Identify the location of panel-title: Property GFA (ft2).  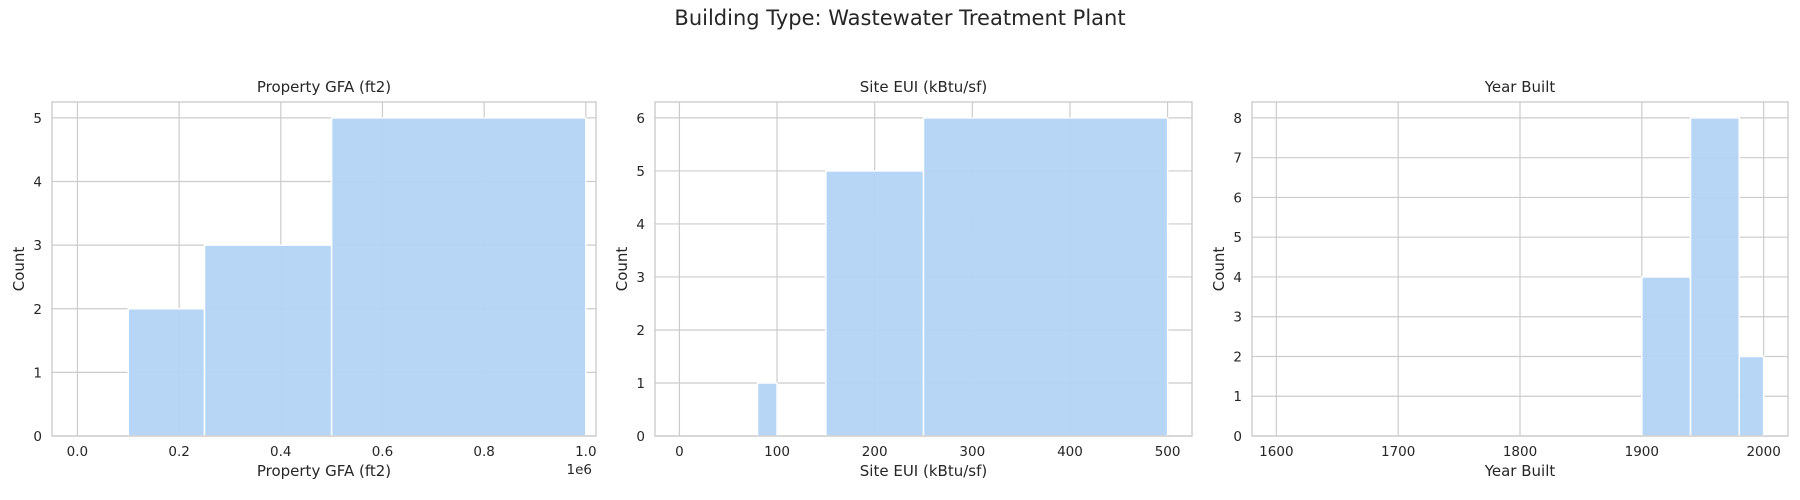
(324, 87).